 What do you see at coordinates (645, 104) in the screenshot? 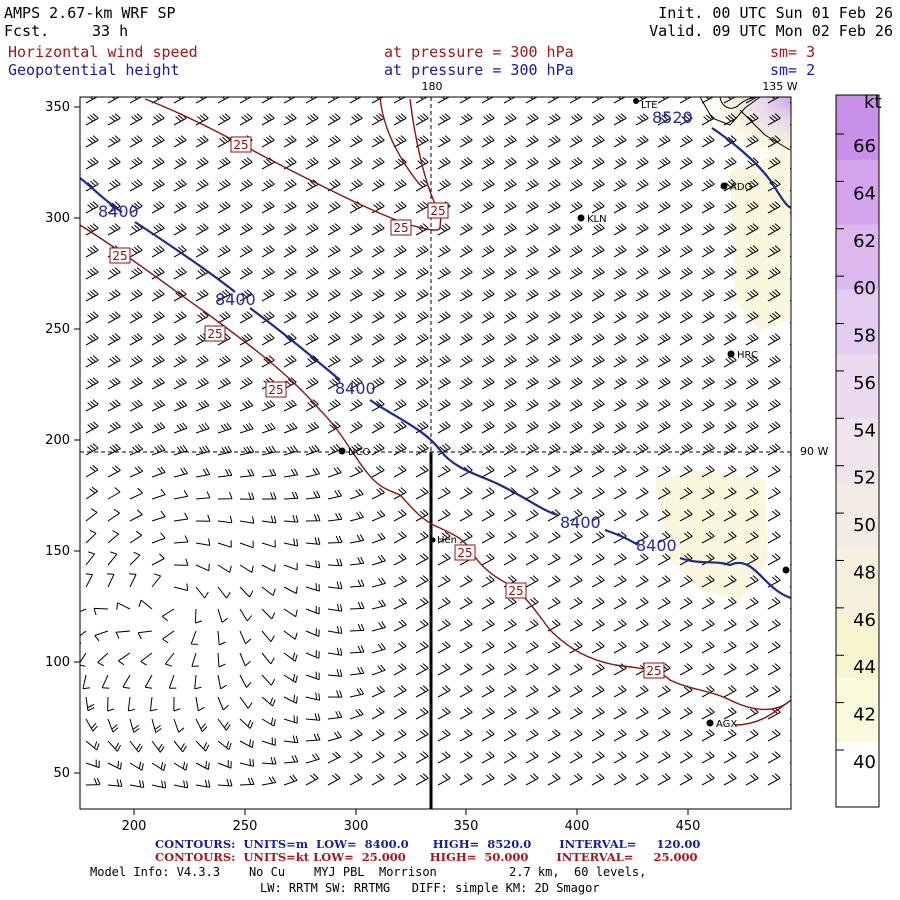
I see `station-lte: LTE` at bounding box center [645, 104].